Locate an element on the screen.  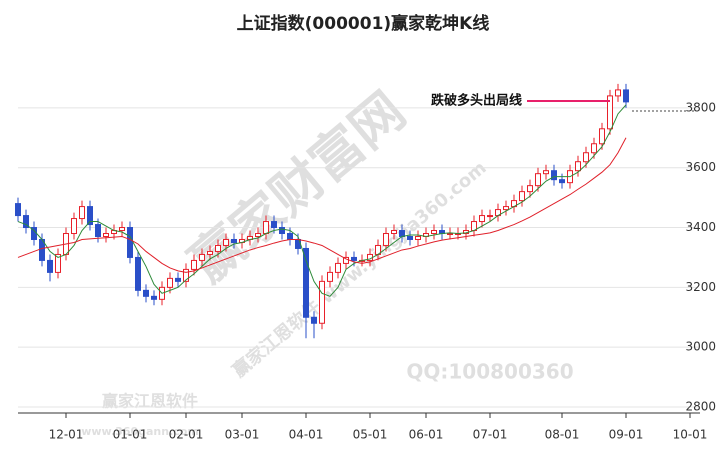
x-tick-label: 04-01 is located at coordinates (306, 435).